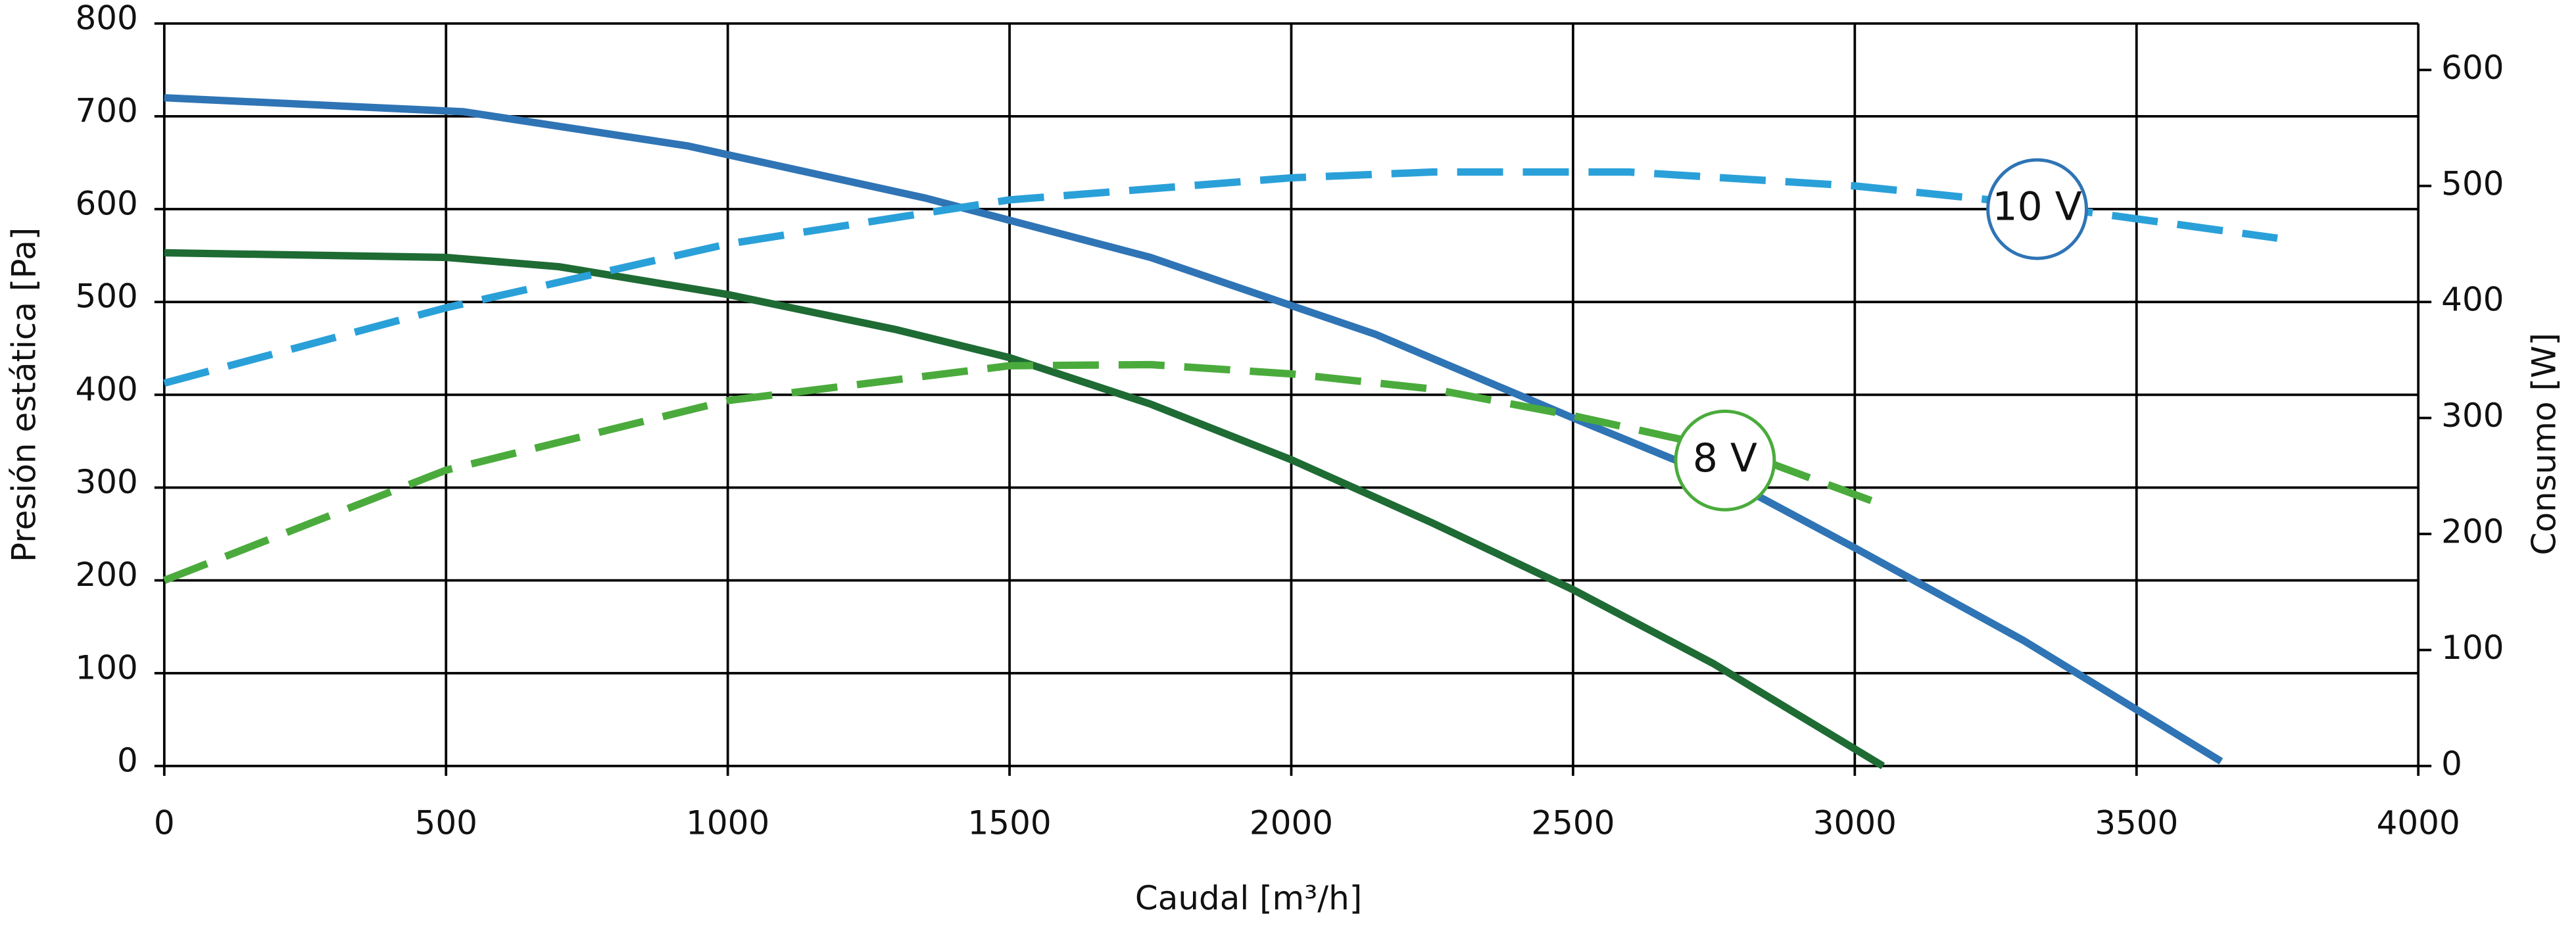 The width and height of the screenshot is (2576, 939). Describe the element at coordinates (106, 204) in the screenshot. I see `y-tick-label: 600` at that location.